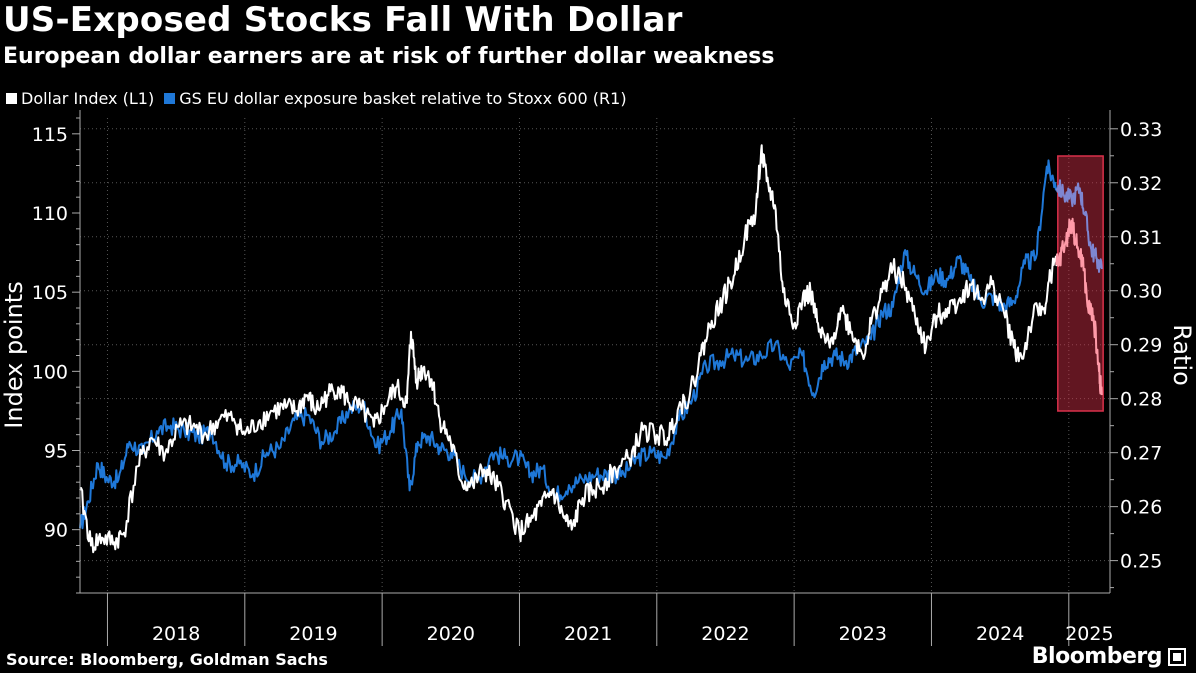  Describe the element at coordinates (1089, 634) in the screenshot. I see `x-tick-label: 2025` at that location.